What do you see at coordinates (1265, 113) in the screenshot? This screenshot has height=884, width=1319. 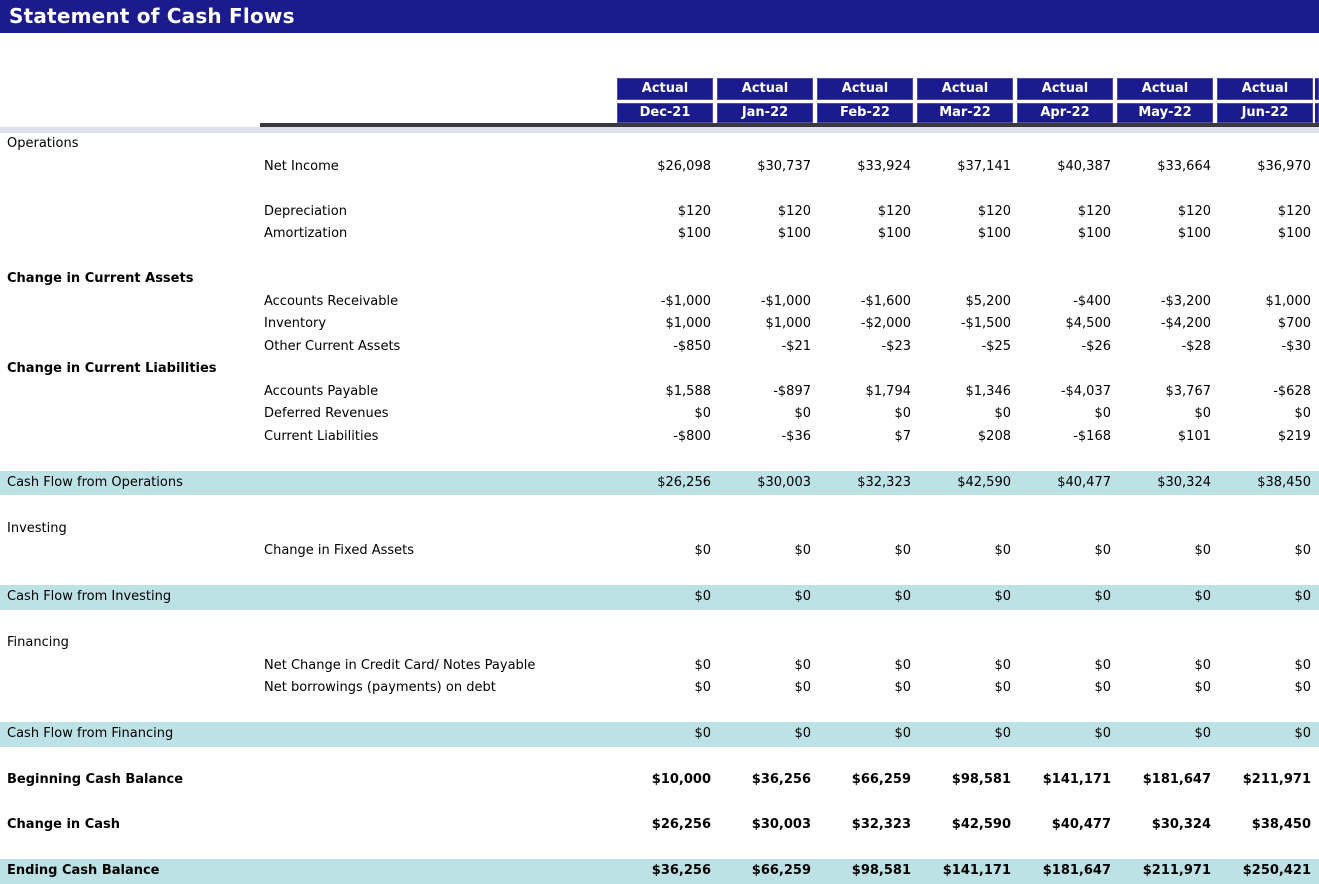 I see `column-date-label: Jun-22` at bounding box center [1265, 113].